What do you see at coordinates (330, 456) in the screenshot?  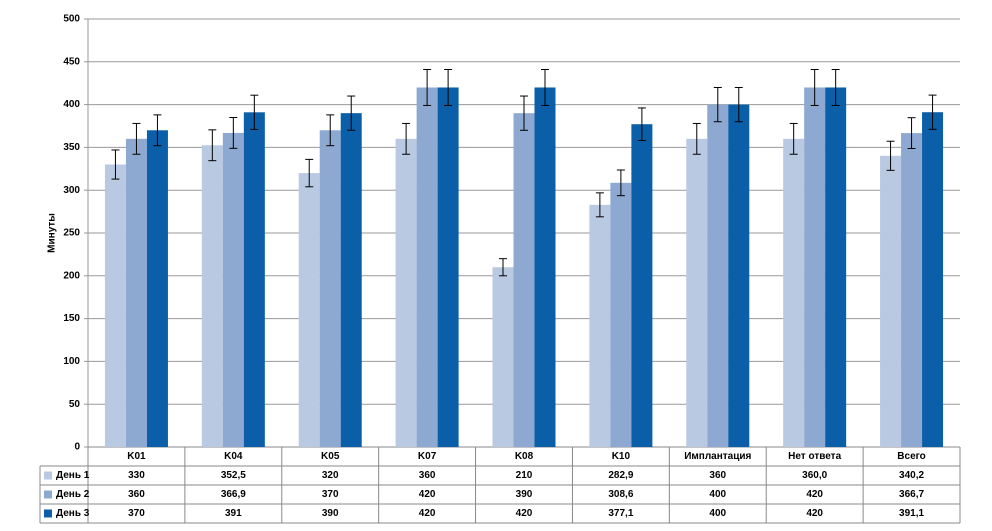 I see `x-tick-label: K05` at bounding box center [330, 456].